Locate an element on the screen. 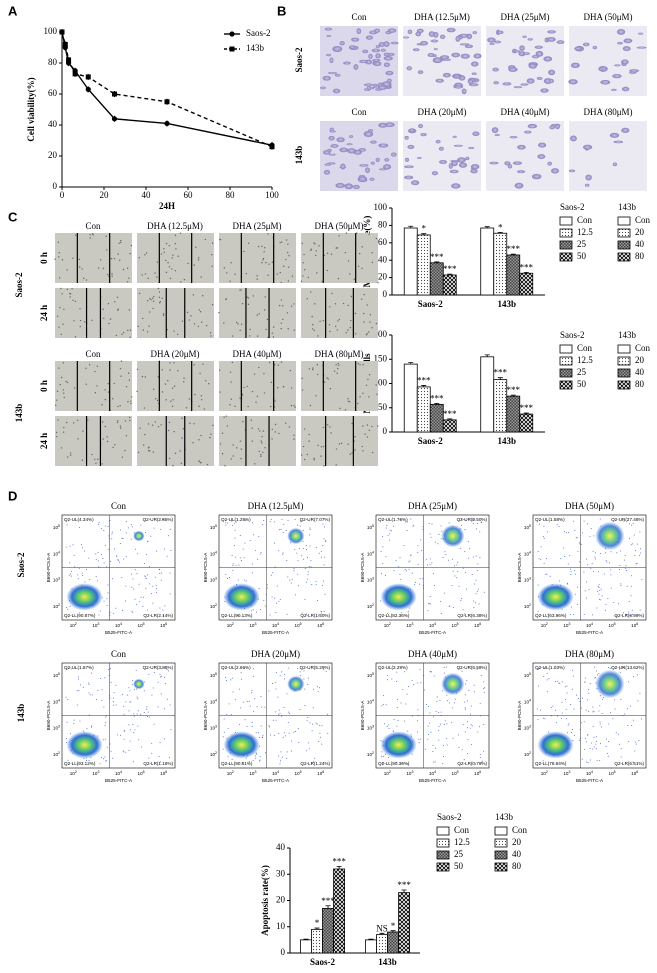 The width and height of the screenshot is (657, 973). micrograph is located at coordinates (608, 156).